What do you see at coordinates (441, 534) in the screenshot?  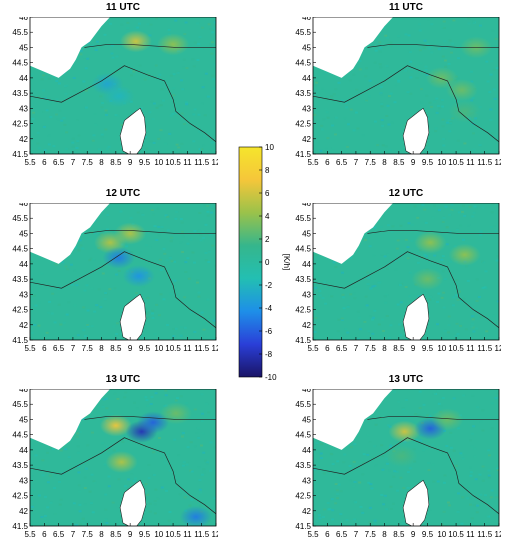 I see `x-tick-label: 10` at bounding box center [441, 534].